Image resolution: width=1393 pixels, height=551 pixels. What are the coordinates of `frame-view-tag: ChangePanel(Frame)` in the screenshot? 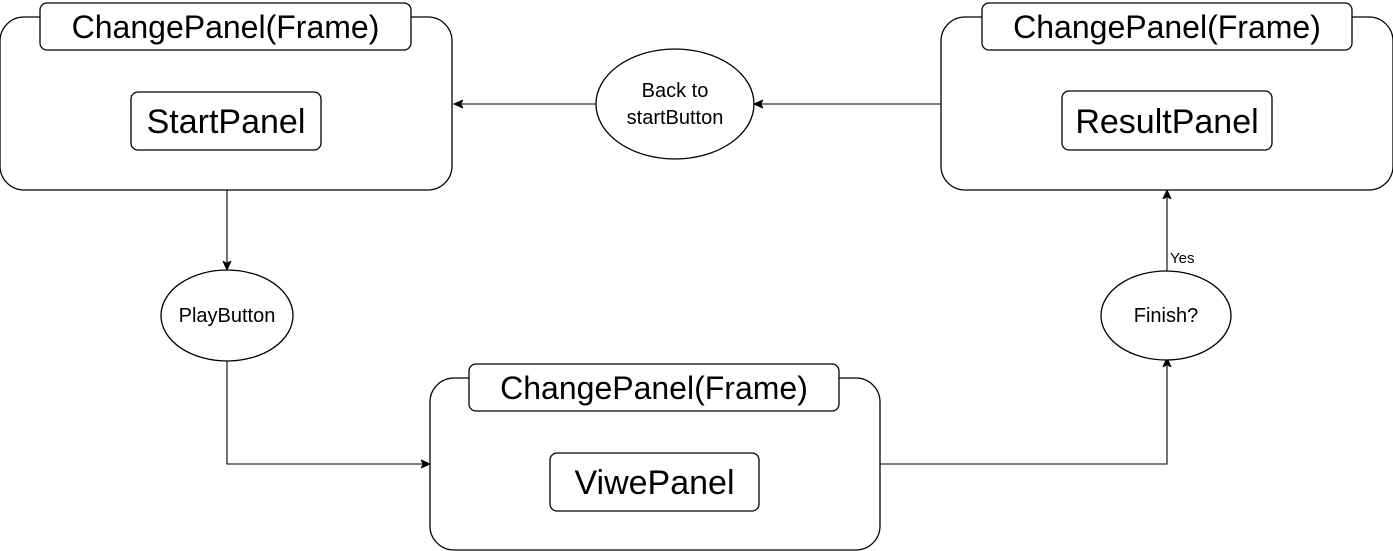 It's located at (654, 387).